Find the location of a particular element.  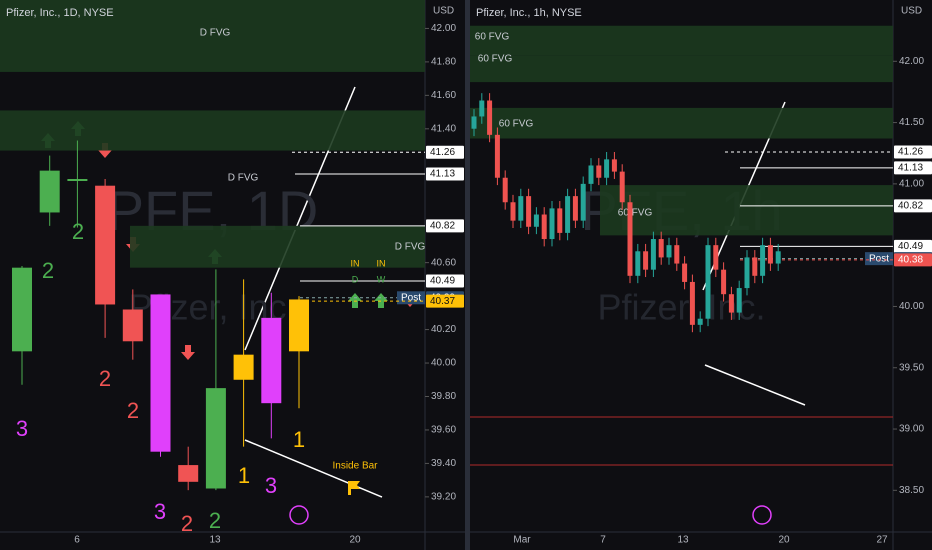

price-label: 41.26 is located at coordinates (442, 152).